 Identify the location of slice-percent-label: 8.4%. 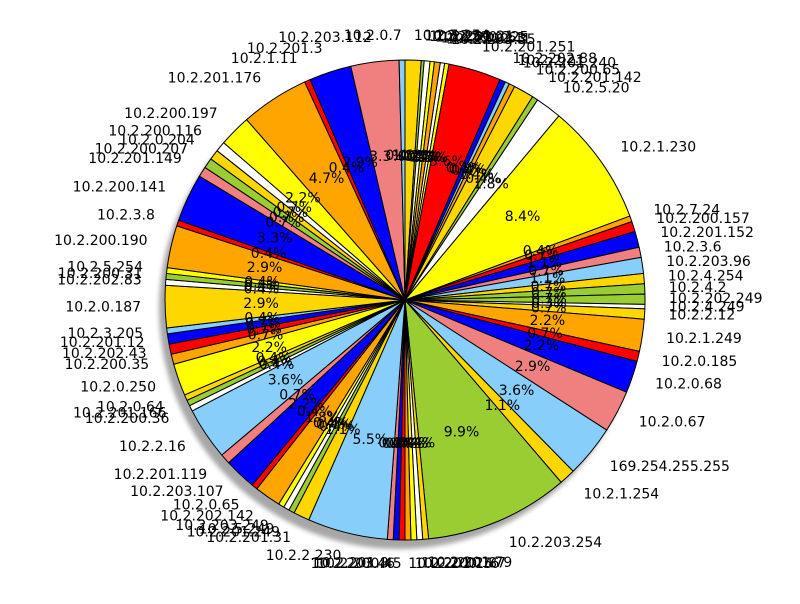
(523, 217).